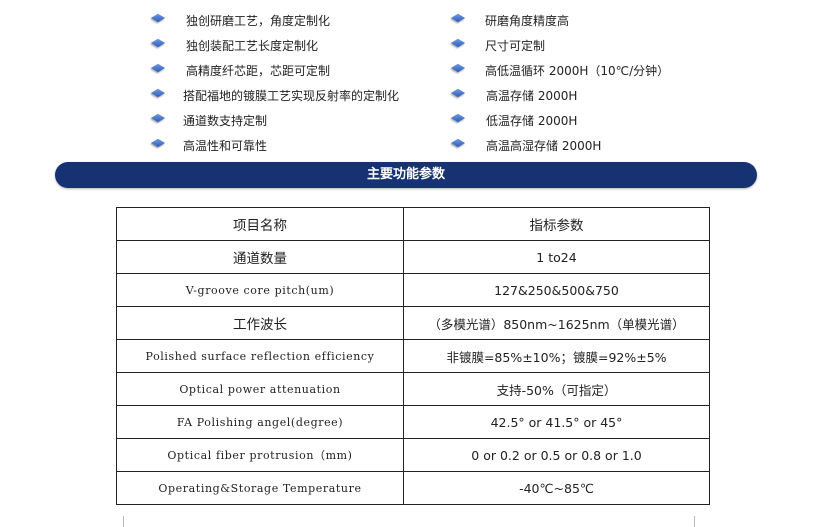  I want to click on feature-text: 通道数支持定制, so click(225, 121).